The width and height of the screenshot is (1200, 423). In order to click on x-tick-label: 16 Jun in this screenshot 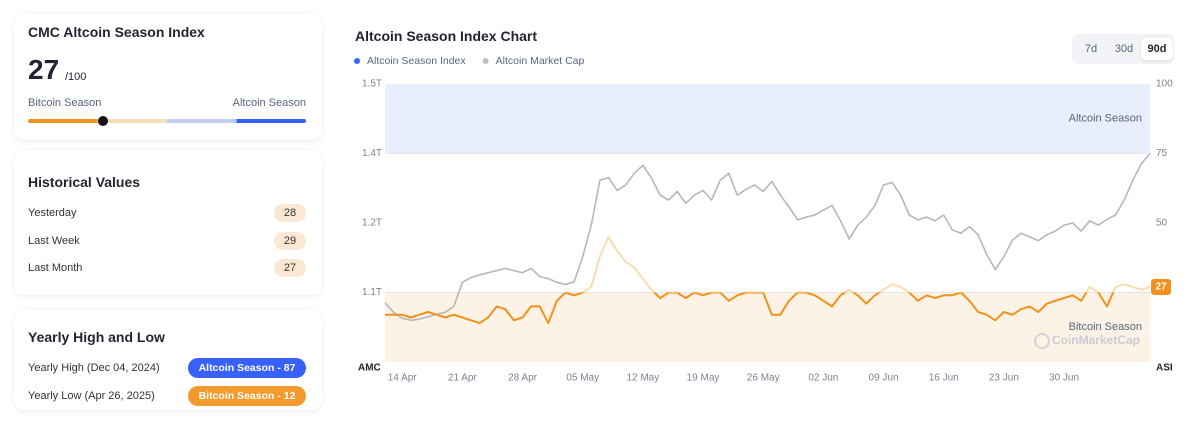, I will do `click(944, 378)`.